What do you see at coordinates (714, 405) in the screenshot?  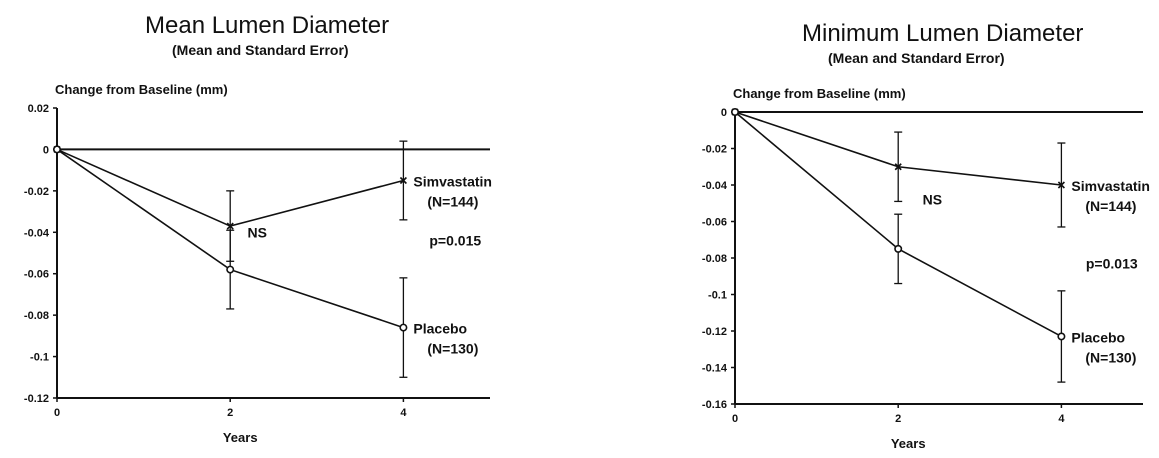 I see `y-tick-label: -0.16` at bounding box center [714, 405].